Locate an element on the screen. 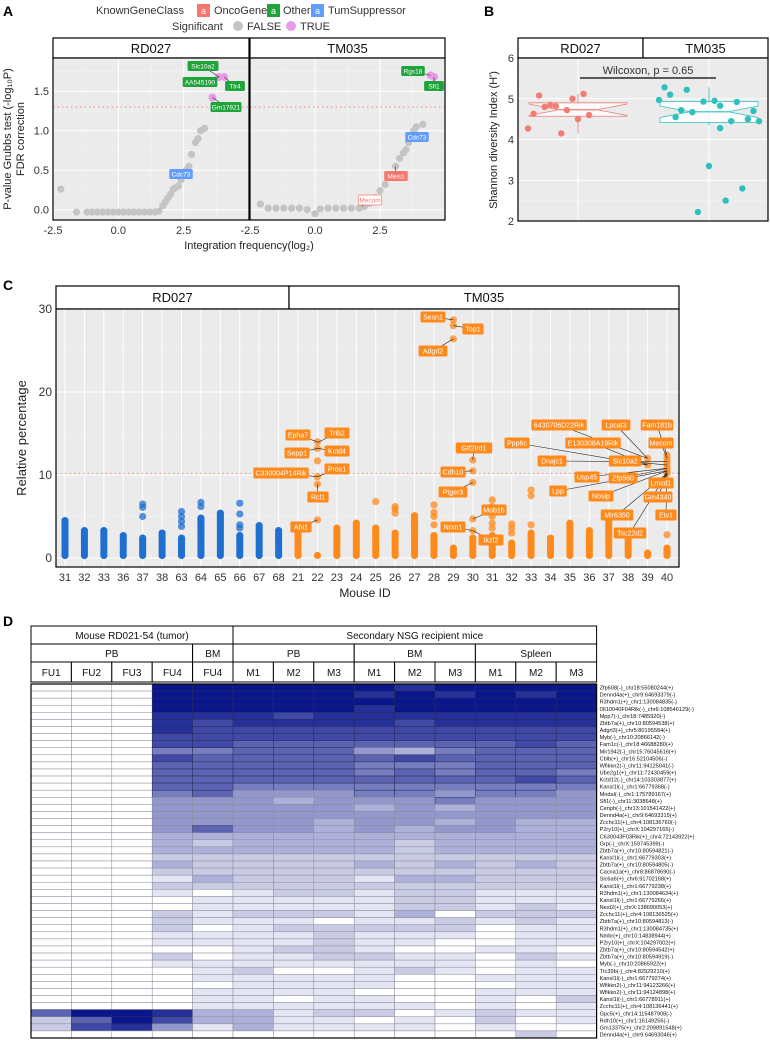 Image resolution: width=770 pixels, height=1040 pixels. header-group-label: Secondary NSG recipient mice is located at coordinates (414, 636).